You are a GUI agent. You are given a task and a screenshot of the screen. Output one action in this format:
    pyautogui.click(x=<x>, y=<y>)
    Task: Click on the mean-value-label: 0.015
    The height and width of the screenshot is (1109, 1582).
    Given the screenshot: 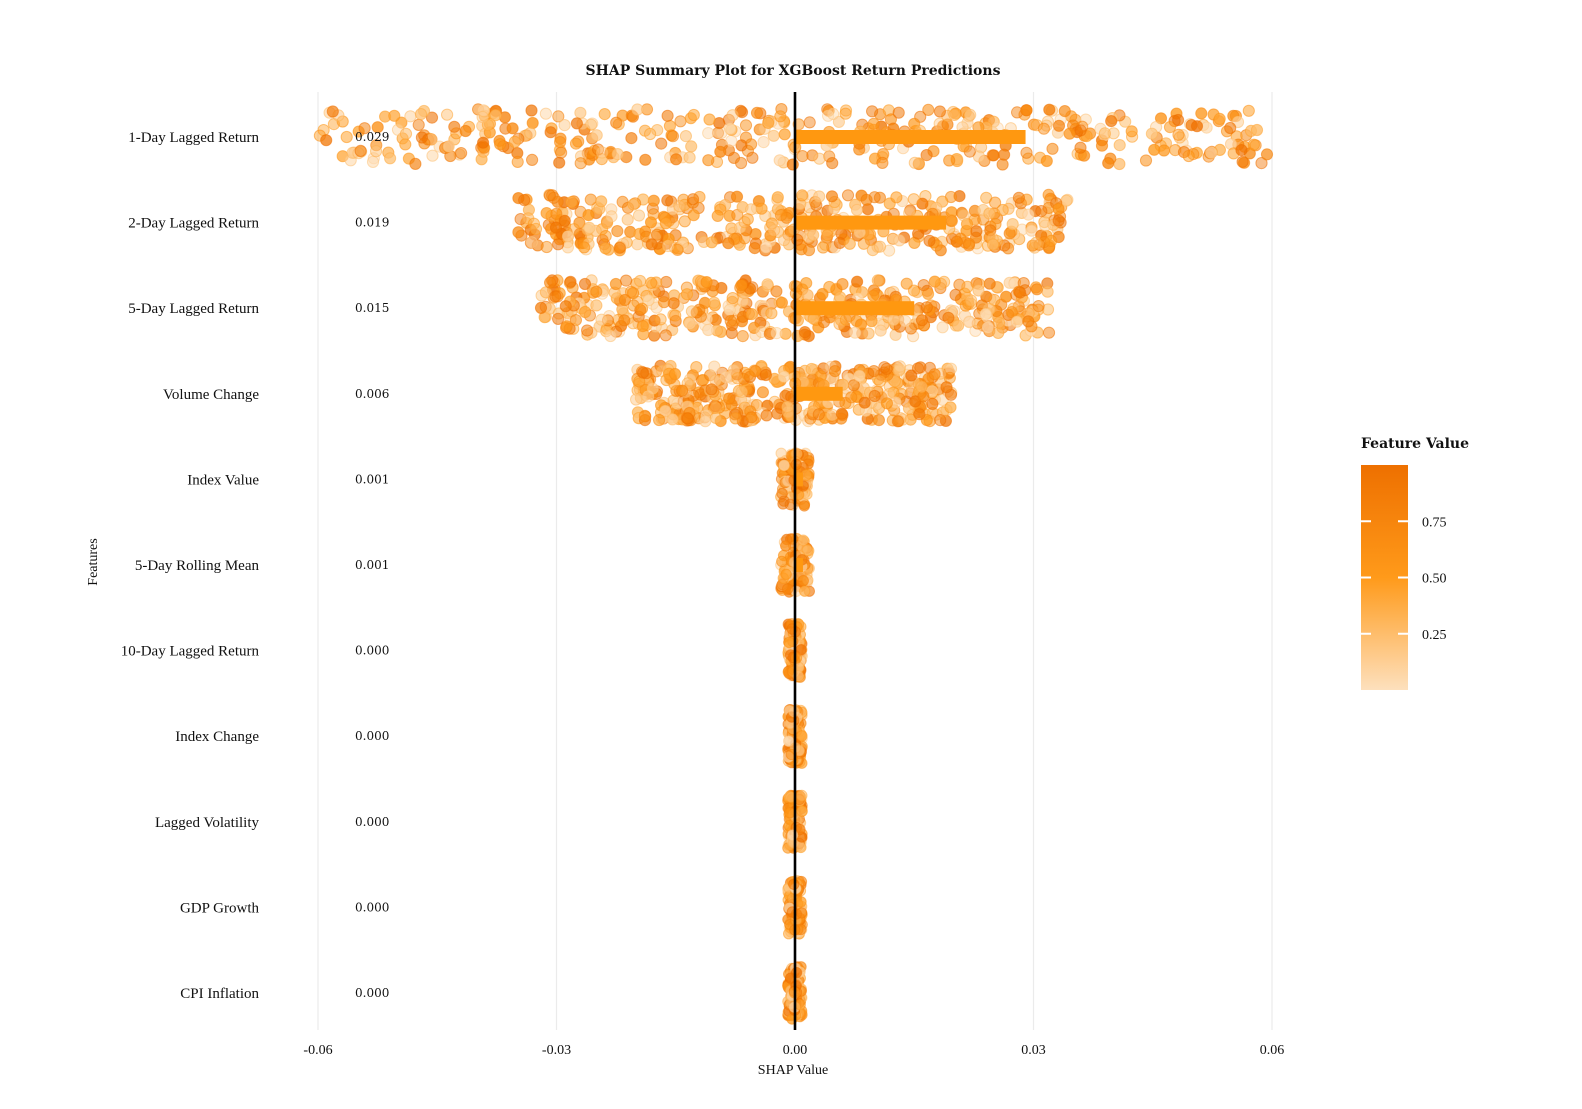 What is the action you would take?
    pyautogui.click(x=372, y=308)
    